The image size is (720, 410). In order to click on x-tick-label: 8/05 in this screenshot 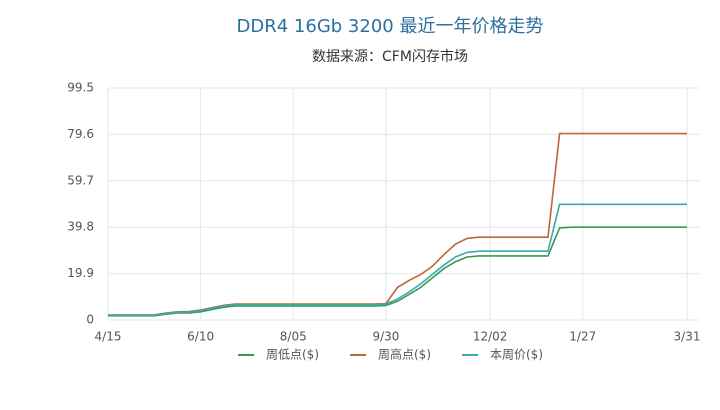, I will do `click(293, 337)`.